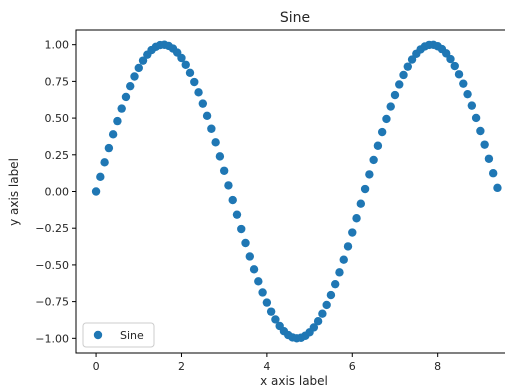 This screenshot has width=505, height=390. I want to click on y-tick-label: 0.75, so click(57, 81).